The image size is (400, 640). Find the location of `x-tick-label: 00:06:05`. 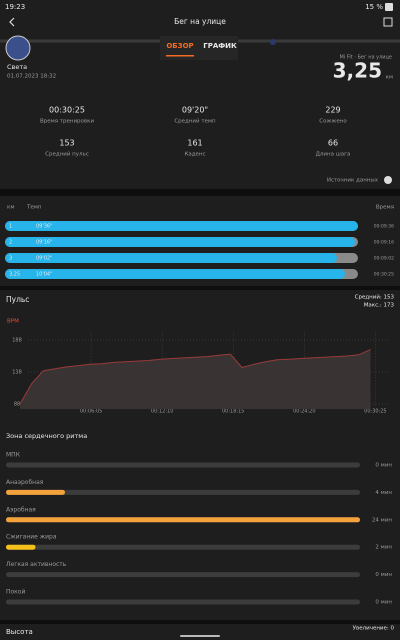

x-tick-label: 00:06:05 is located at coordinates (91, 412).